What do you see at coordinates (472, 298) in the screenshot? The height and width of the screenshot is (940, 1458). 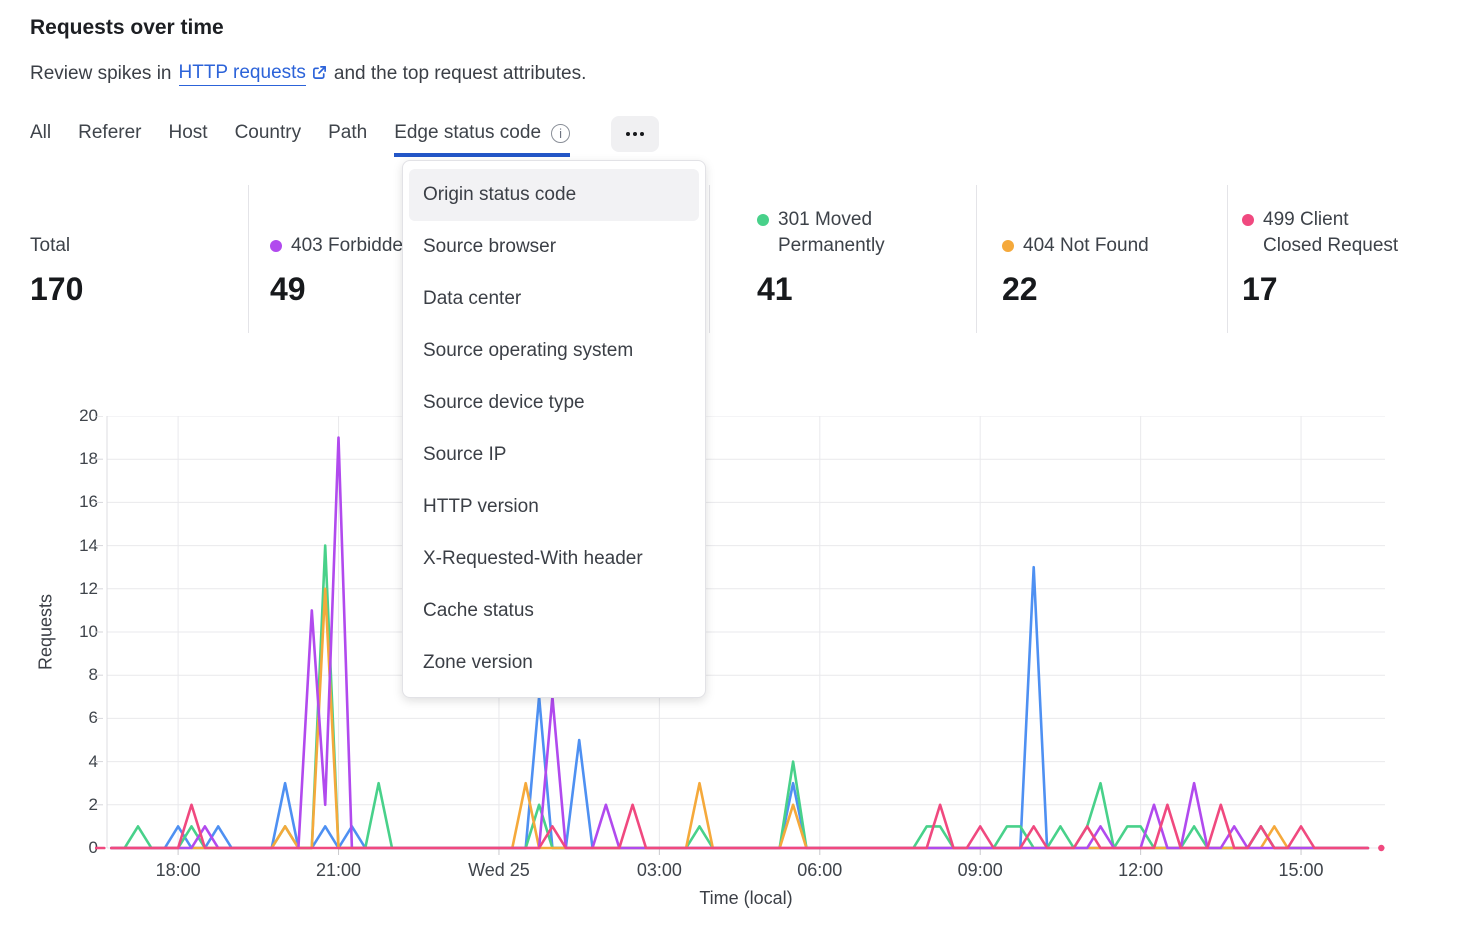 I see `menu-item-data-center: Data center` at bounding box center [472, 298].